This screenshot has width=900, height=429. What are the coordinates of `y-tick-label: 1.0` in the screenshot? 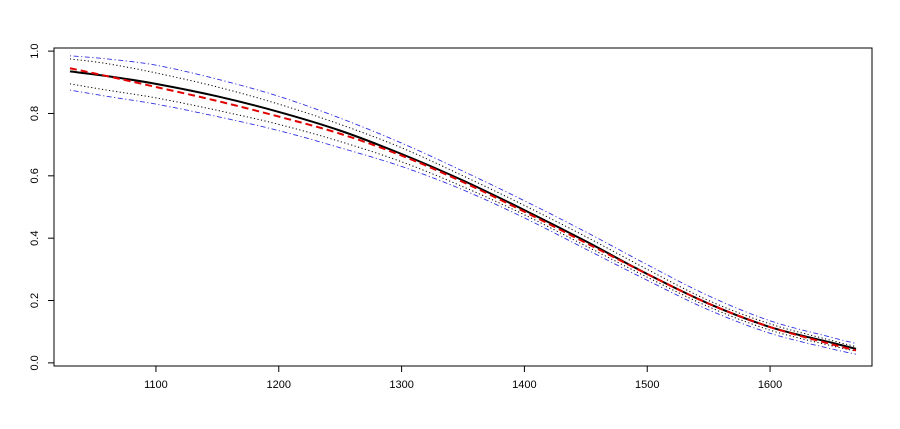 It's located at (35, 50).